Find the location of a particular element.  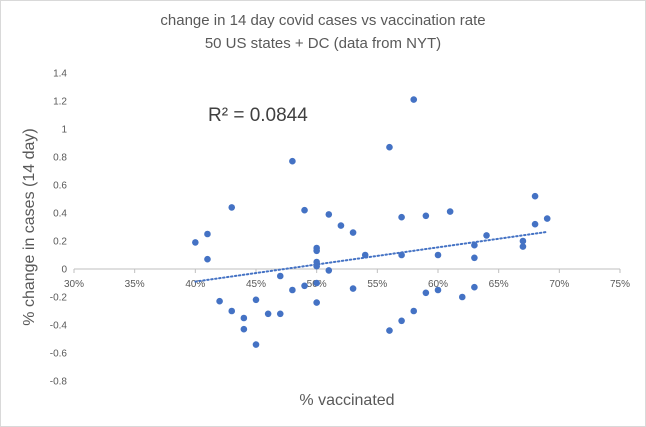

y-tick-label: 1.2 is located at coordinates (60, 102).